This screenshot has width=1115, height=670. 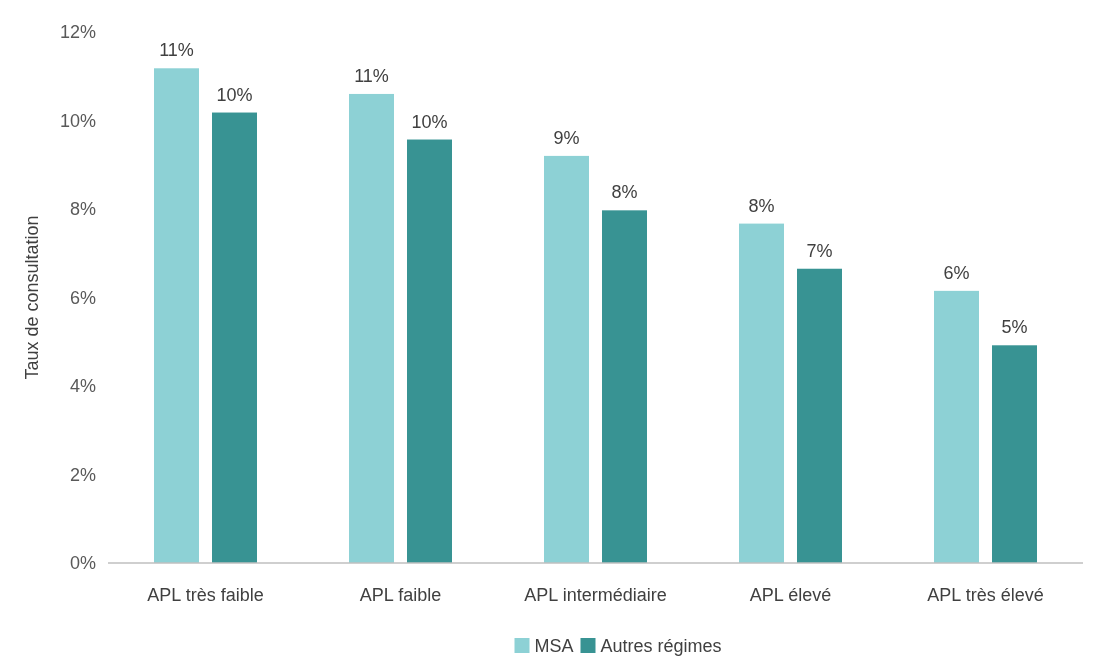 I want to click on y-tick-label: 6%, so click(x=82, y=297).